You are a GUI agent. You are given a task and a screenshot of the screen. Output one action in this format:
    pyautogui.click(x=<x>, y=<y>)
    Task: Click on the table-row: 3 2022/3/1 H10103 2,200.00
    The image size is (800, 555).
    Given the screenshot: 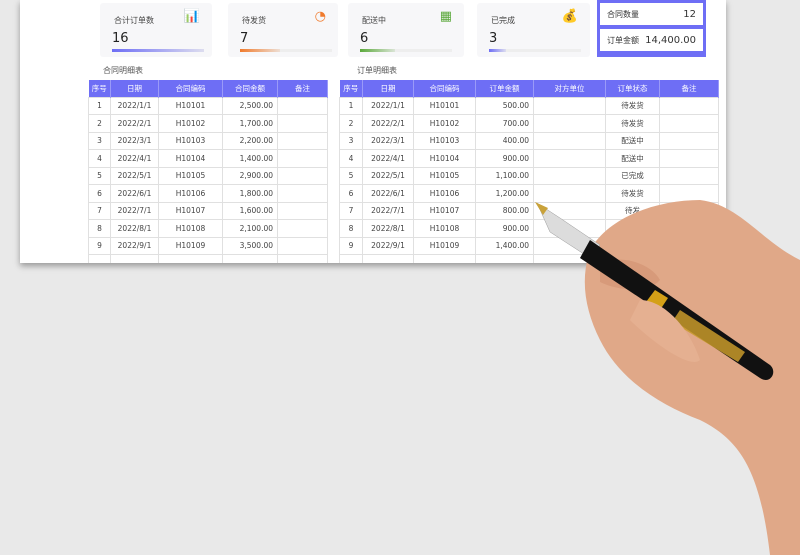 What is the action you would take?
    pyautogui.click(x=208, y=140)
    